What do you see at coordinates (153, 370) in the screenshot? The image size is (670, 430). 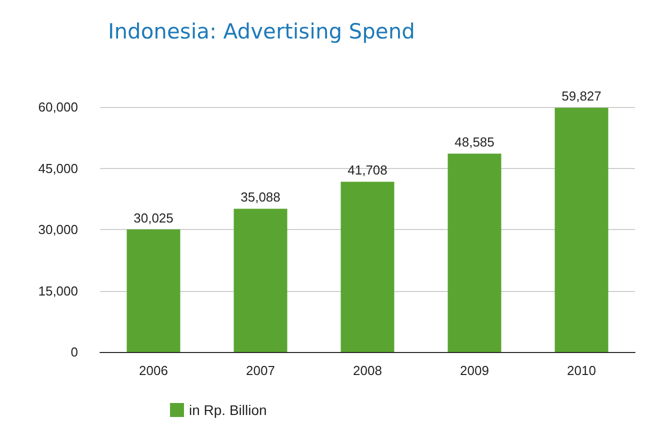 I see `x-tick-label: 2006` at bounding box center [153, 370].